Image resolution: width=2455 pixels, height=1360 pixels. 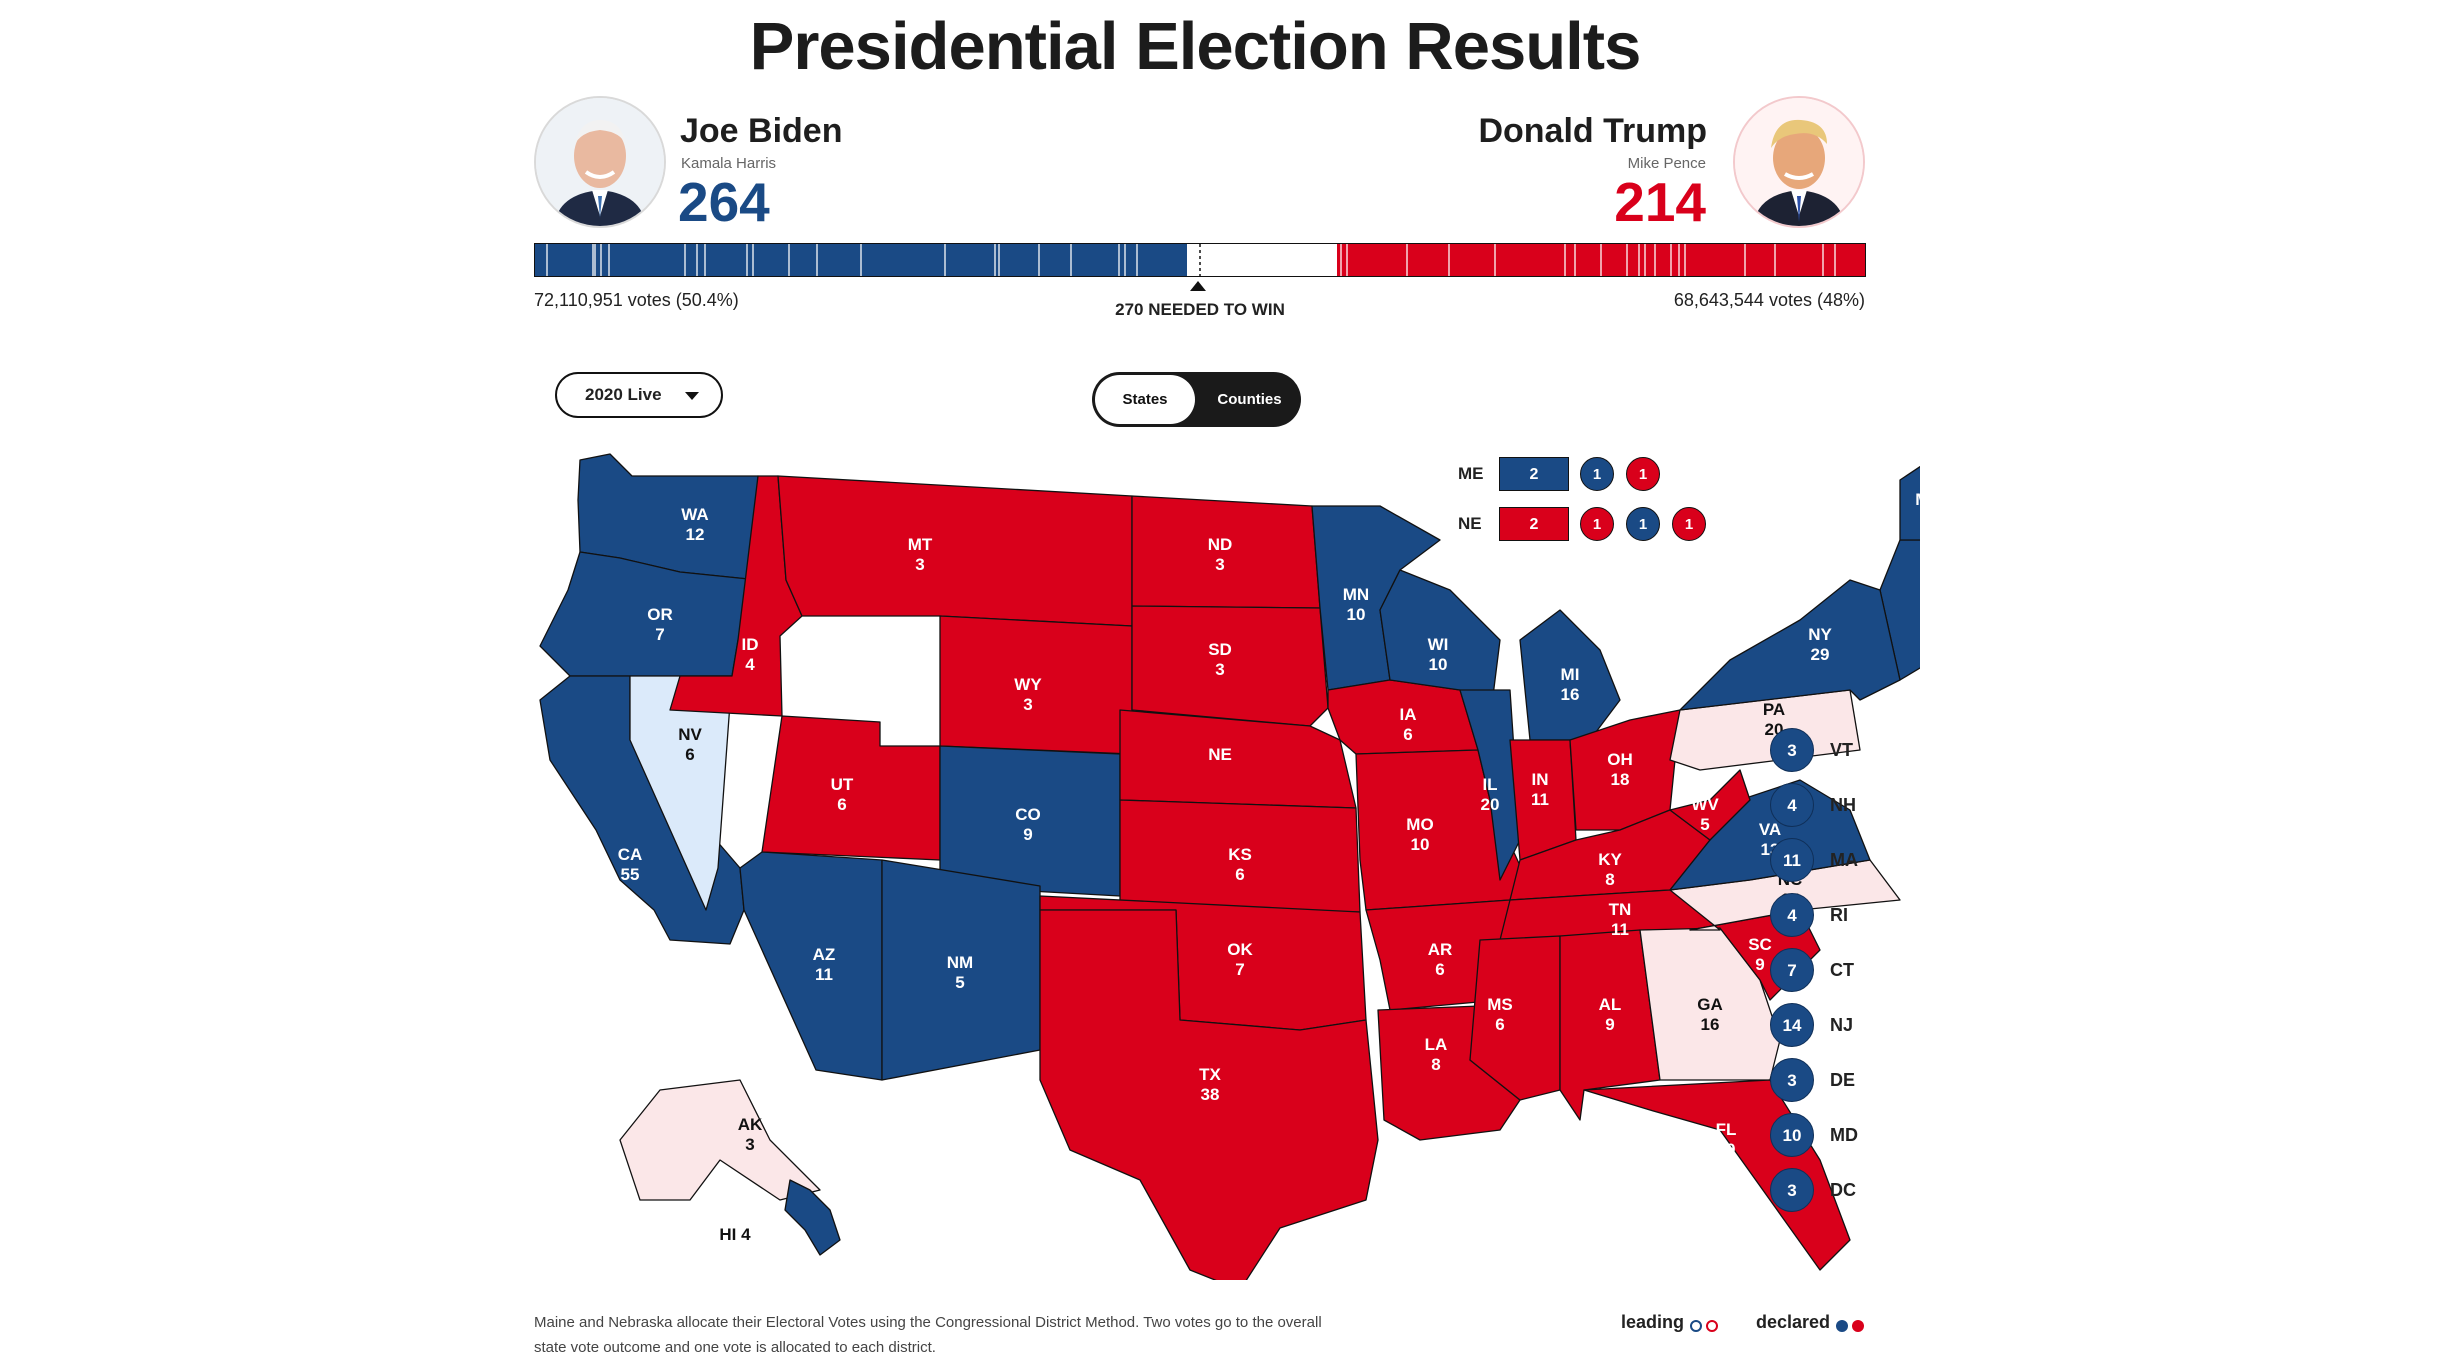 What do you see at coordinates (735, 1234) in the screenshot?
I see `state-label-hi: HI 4` at bounding box center [735, 1234].